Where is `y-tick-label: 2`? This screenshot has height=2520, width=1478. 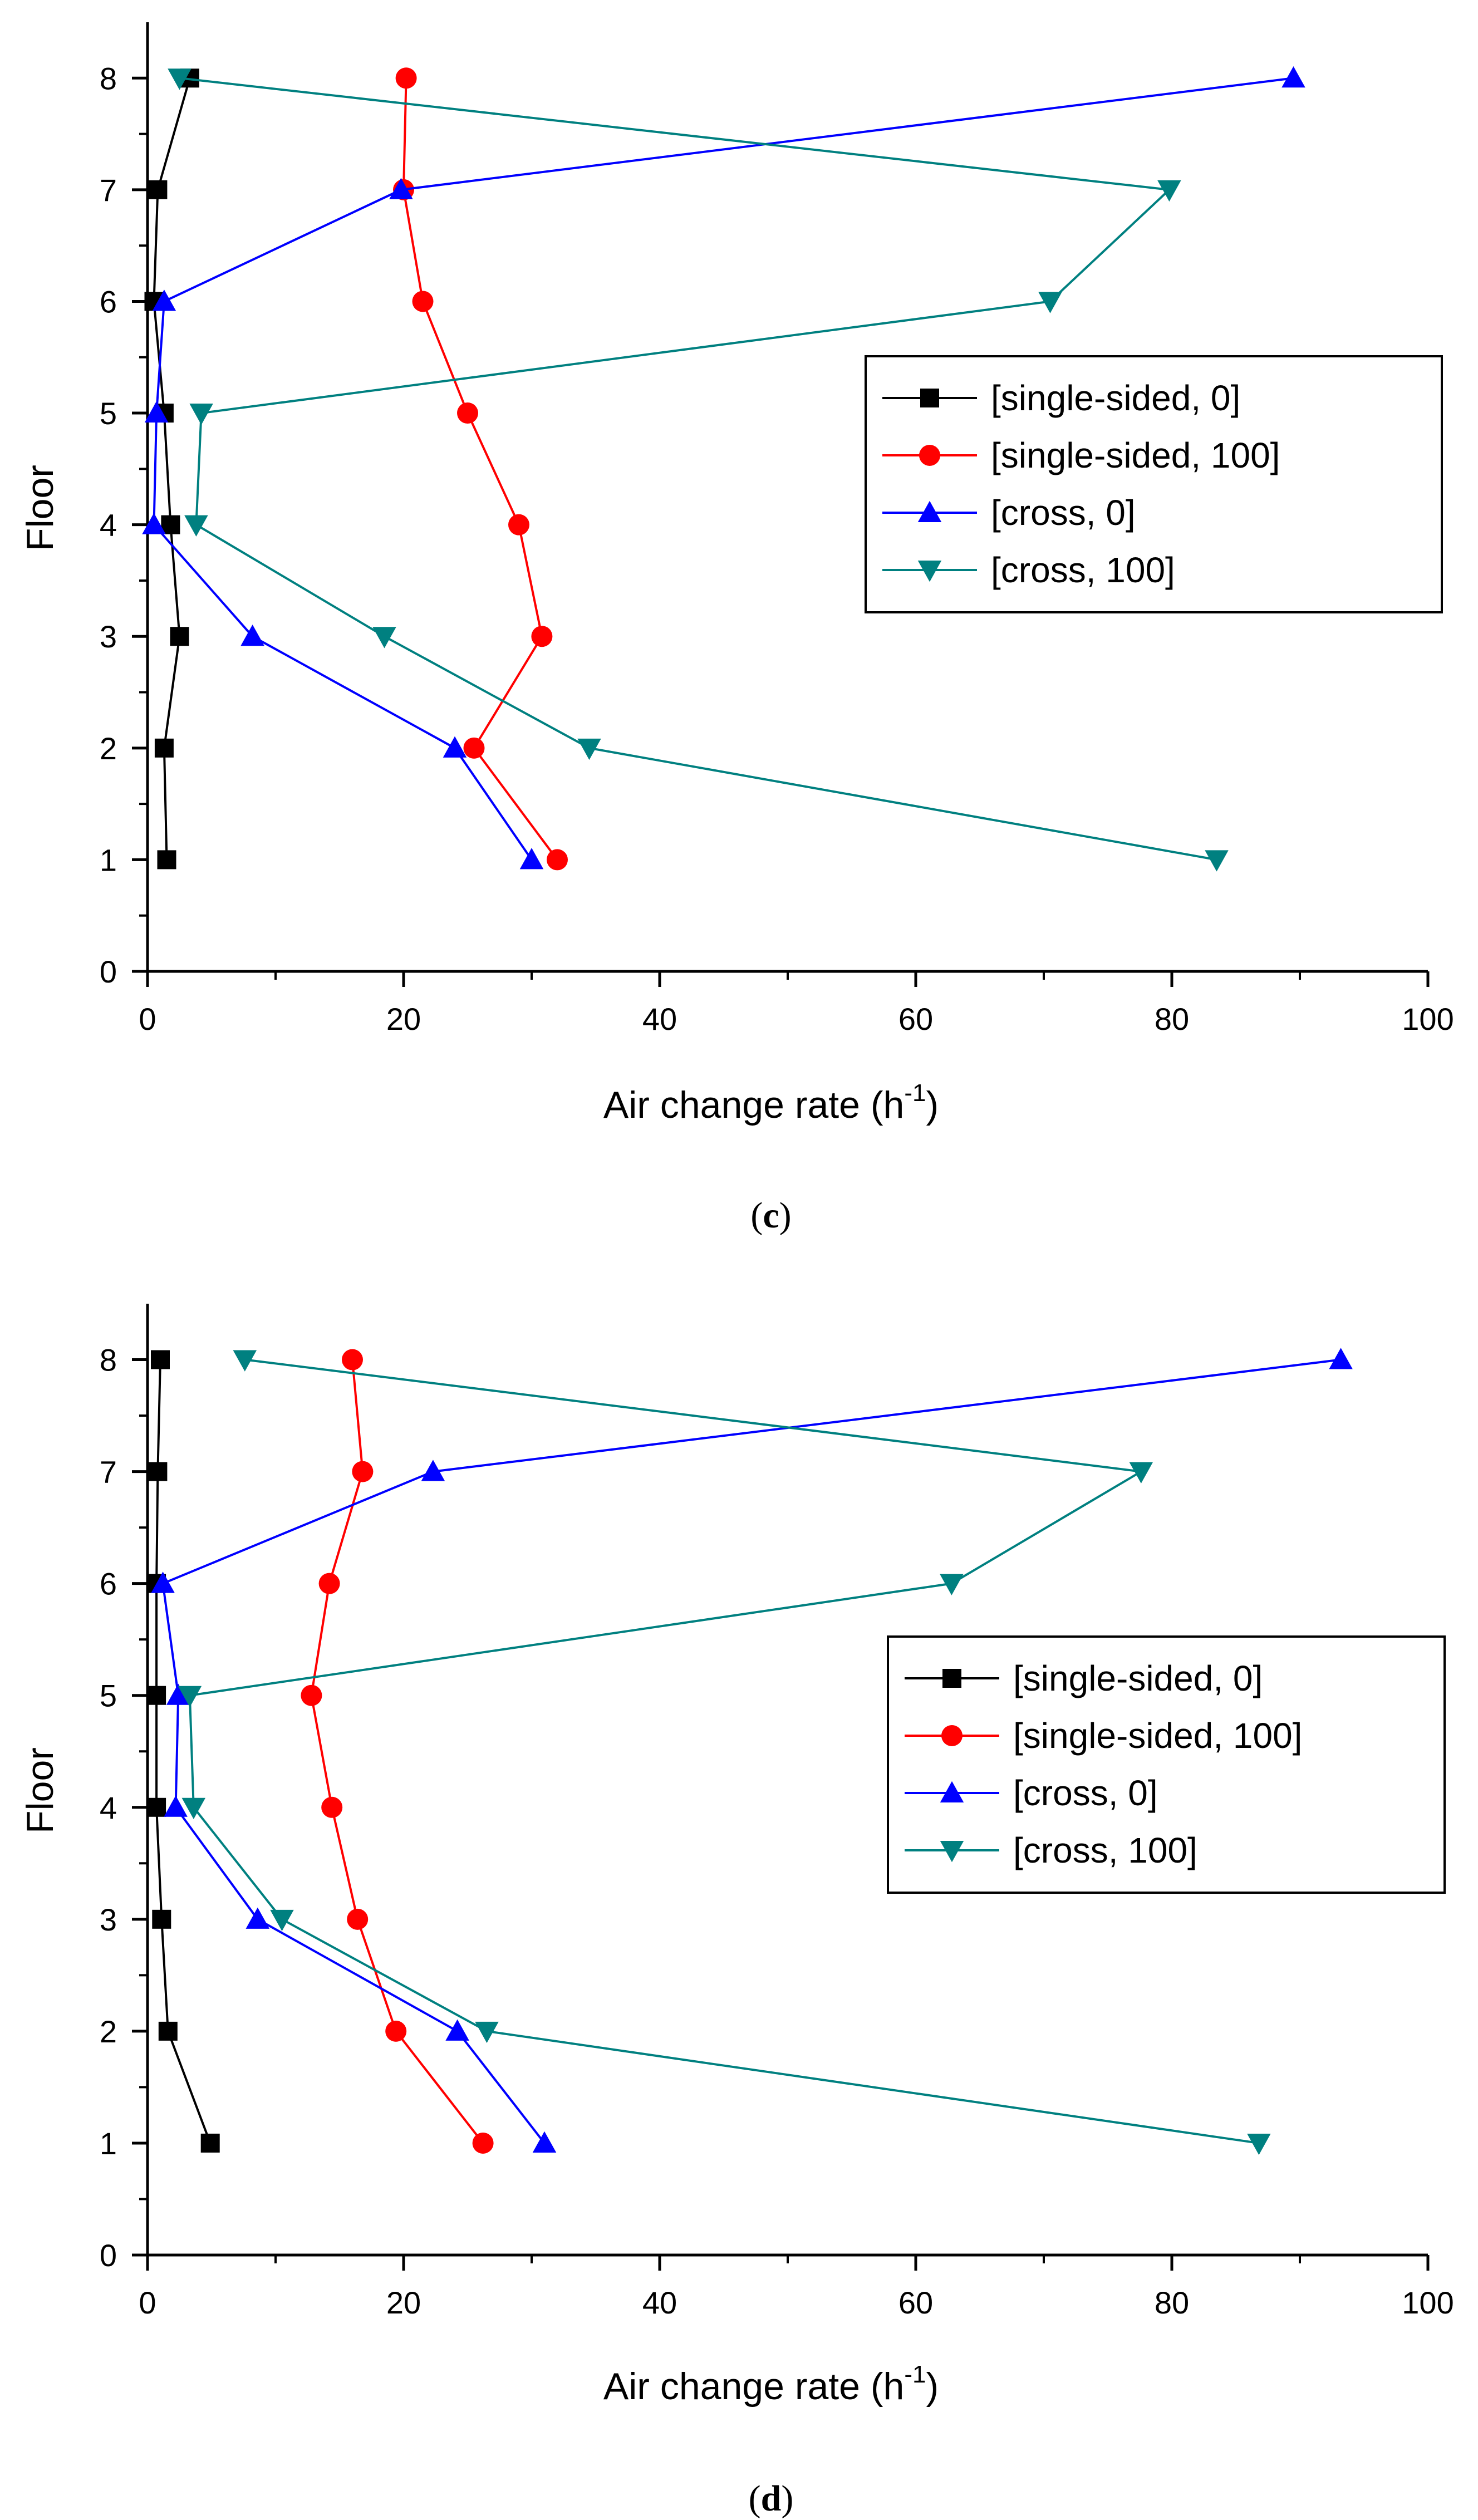 y-tick-label: 2 is located at coordinates (108, 748).